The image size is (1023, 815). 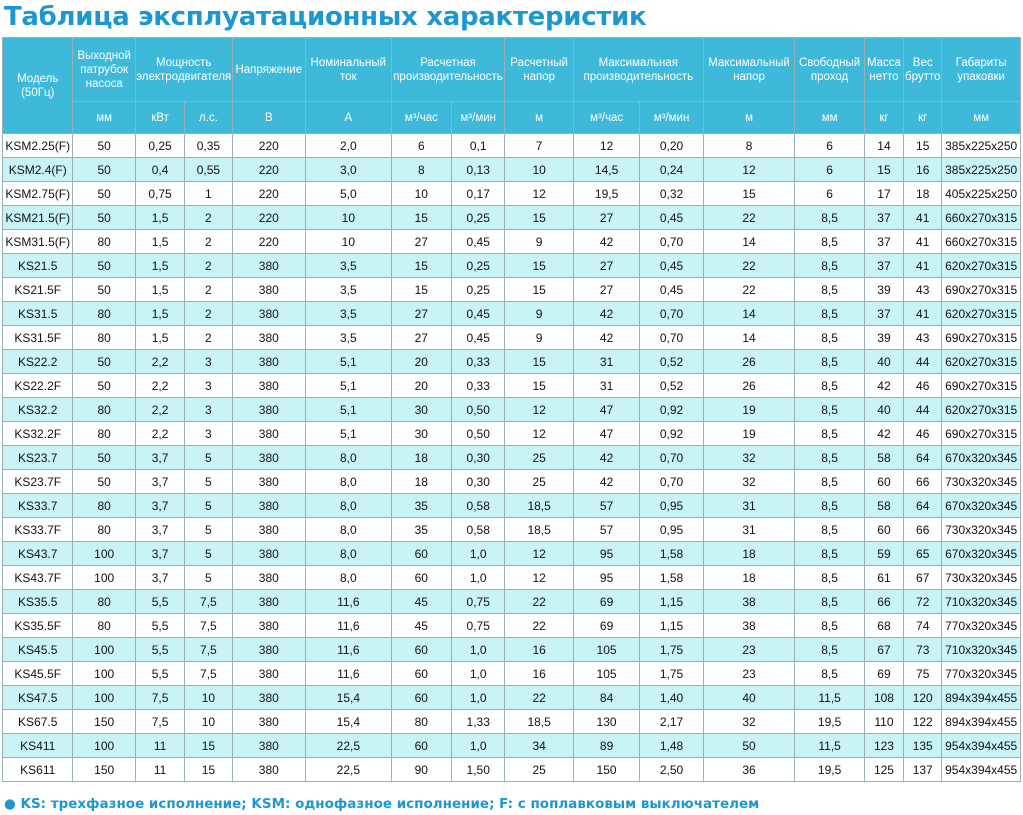 I want to click on value-cell: 67, so click(x=923, y=577).